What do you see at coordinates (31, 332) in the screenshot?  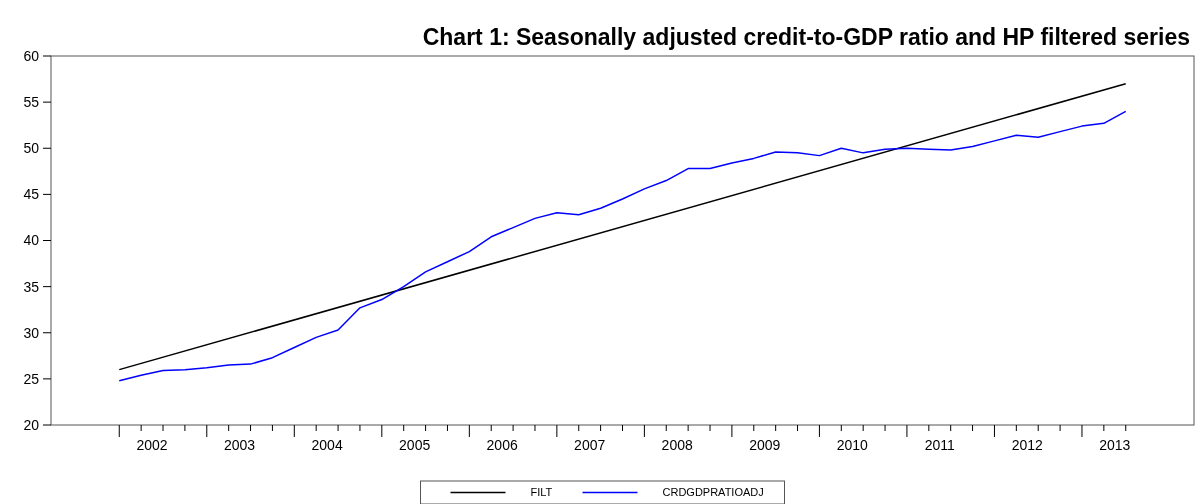 I see `y-tick-label: 30` at bounding box center [31, 332].